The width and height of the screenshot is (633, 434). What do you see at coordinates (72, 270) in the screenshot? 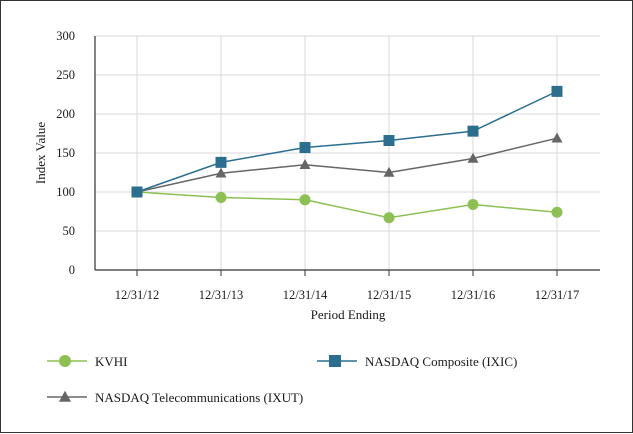
I see `y-tick-label: 0` at bounding box center [72, 270].